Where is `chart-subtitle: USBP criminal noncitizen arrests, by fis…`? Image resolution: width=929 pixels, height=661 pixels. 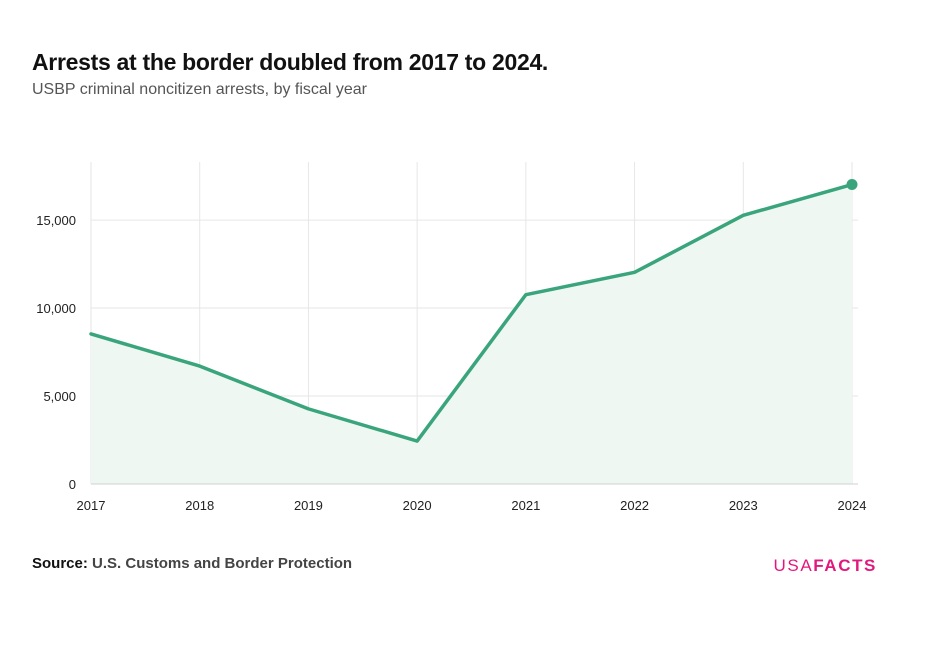
chart-subtitle: USBP criminal noncitizen arrests, by fis… is located at coordinates (199, 89).